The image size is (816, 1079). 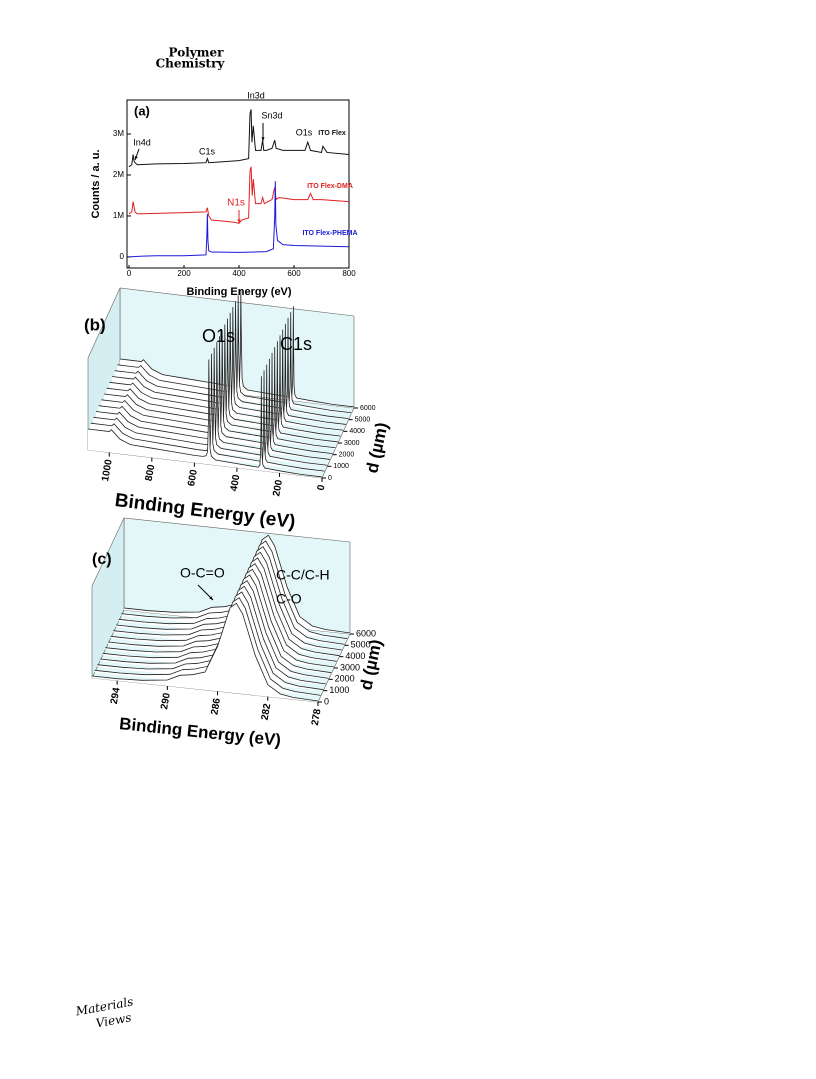 I want to click on series-label: ITO Flex-DMA, so click(x=330, y=186).